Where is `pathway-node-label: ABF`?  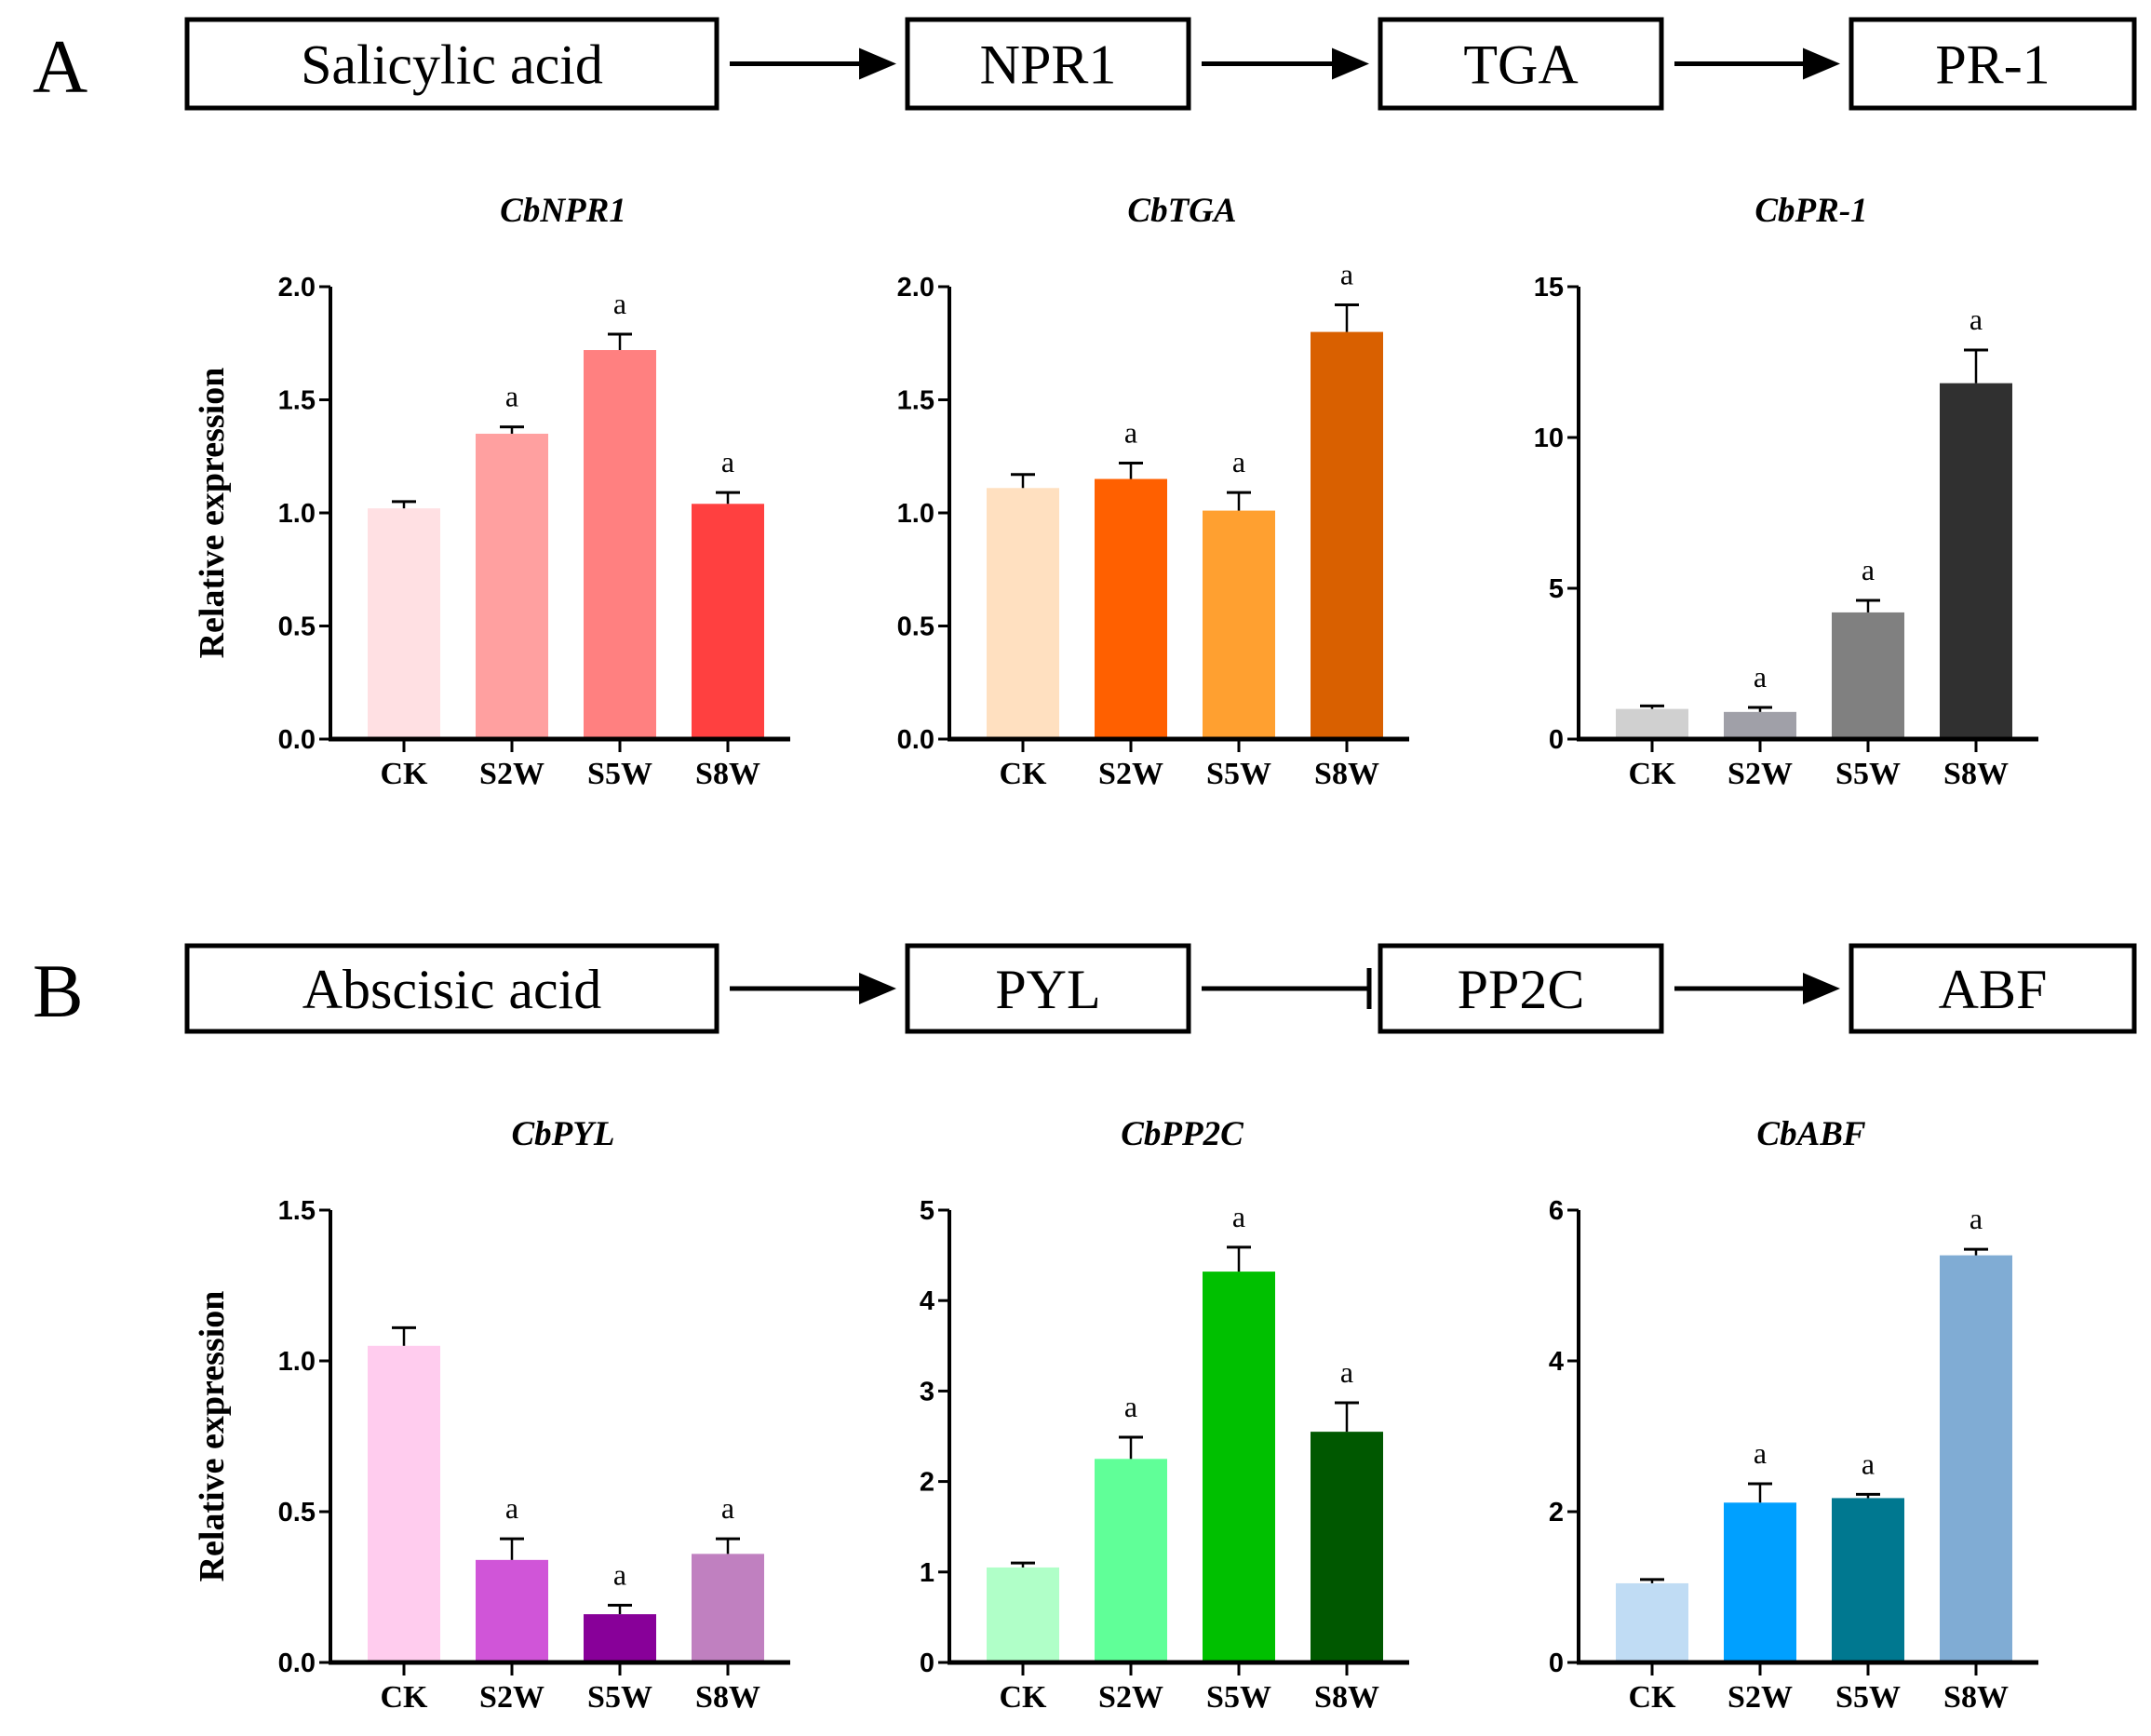
pathway-node-label: ABF is located at coordinates (1993, 990).